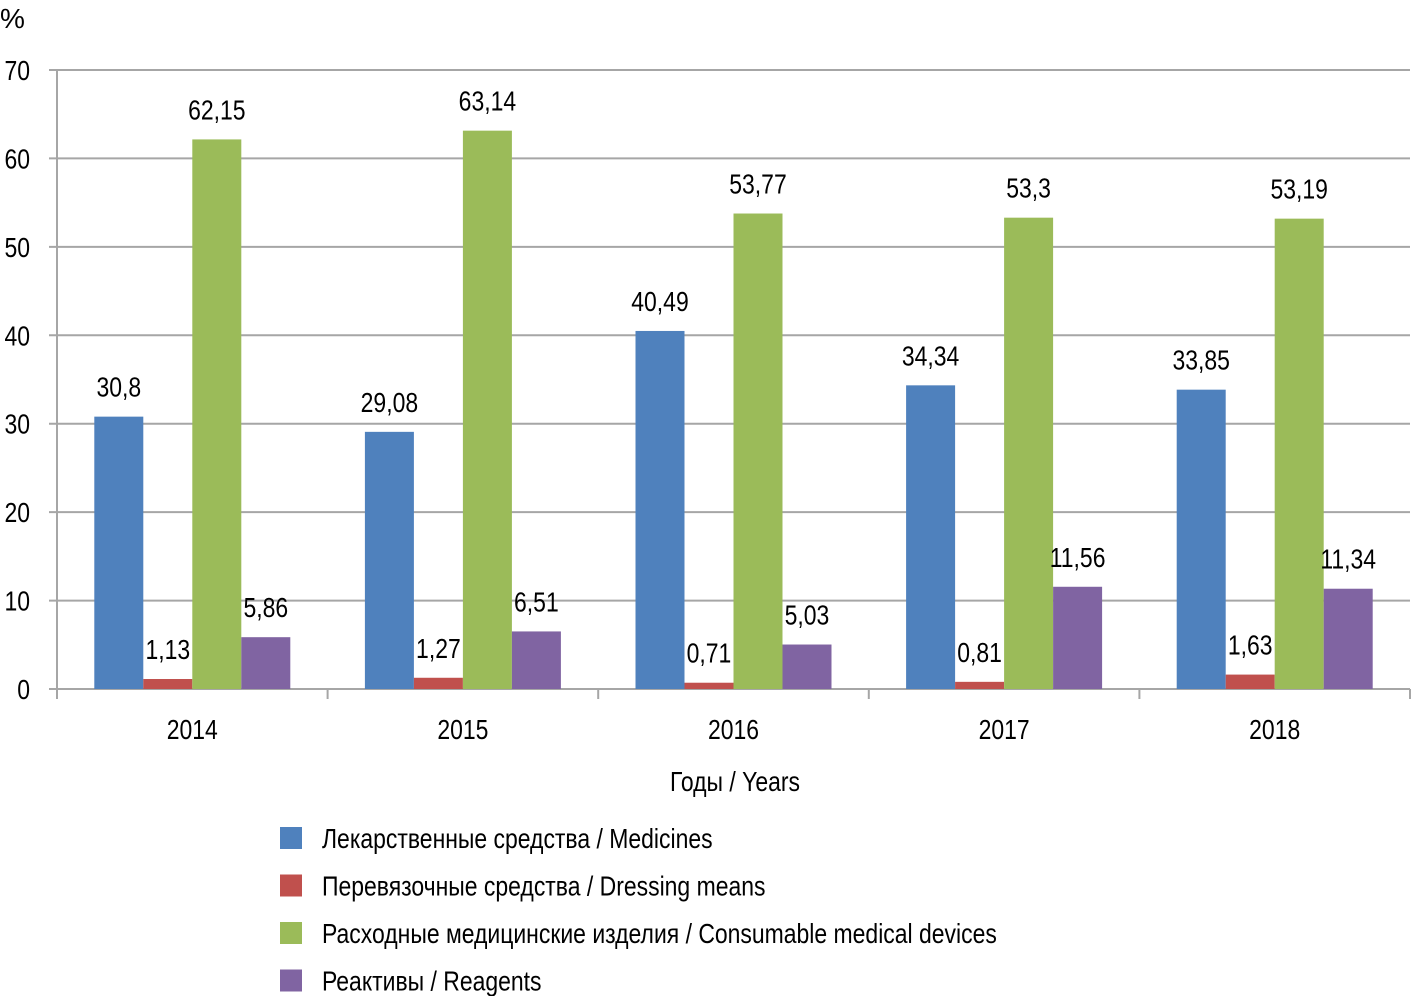 The image size is (1412, 996). Describe the element at coordinates (487, 102) in the screenshot. I see `data-label: 63,14` at that location.